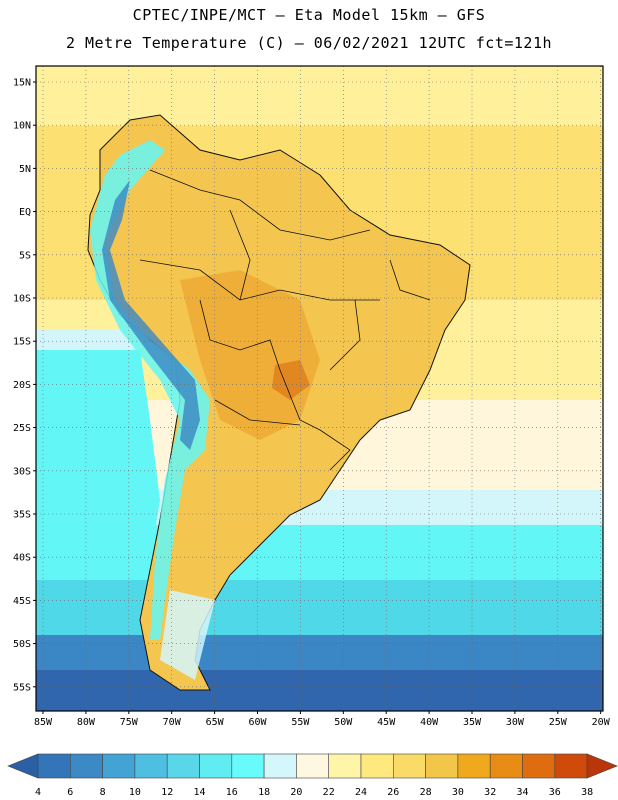 The image size is (618, 800). Describe the element at coordinates (70, 792) in the screenshot. I see `colorbar-tick-label: 6` at that location.